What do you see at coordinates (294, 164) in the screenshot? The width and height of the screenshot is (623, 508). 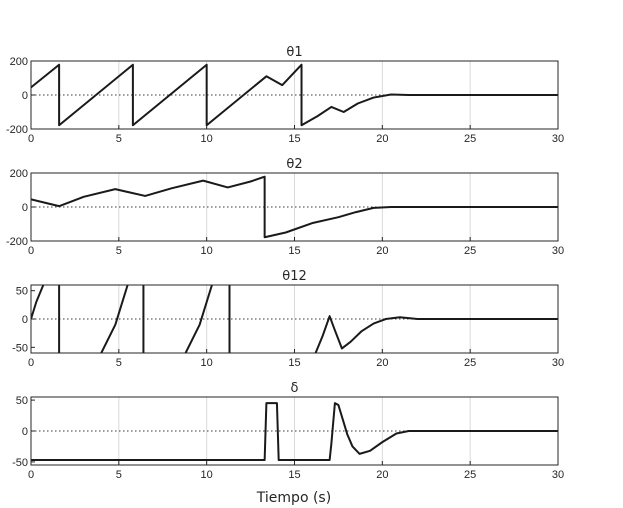 I see `subplot-title: θ2` at bounding box center [294, 164].